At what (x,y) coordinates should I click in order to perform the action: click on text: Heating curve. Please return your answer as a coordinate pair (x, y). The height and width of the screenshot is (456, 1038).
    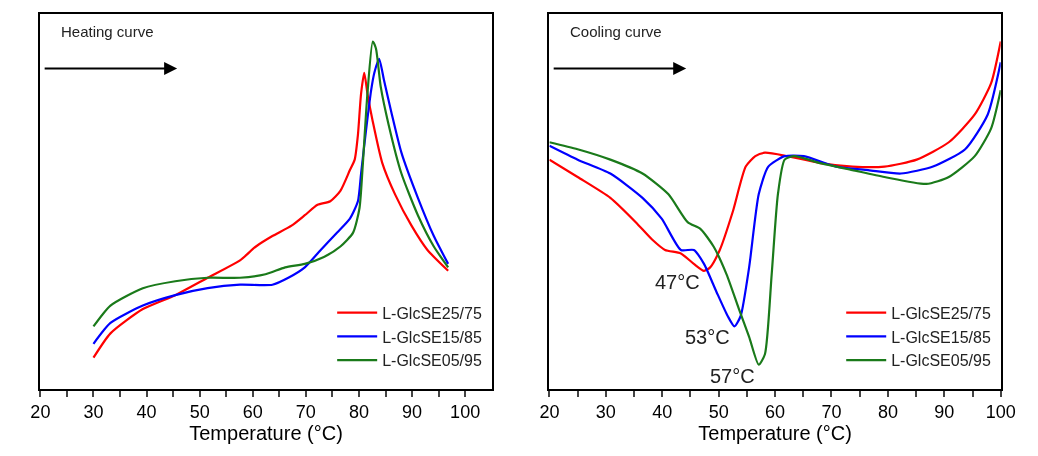
    Looking at the image, I should click on (107, 31).